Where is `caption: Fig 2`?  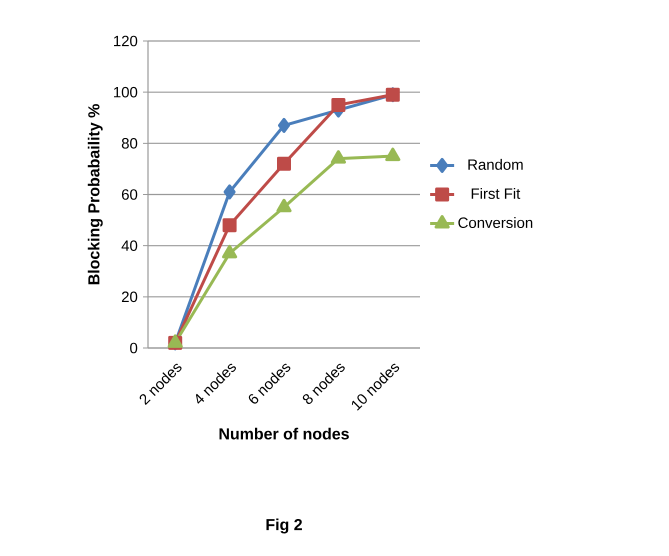 caption: Fig 2 is located at coordinates (284, 526).